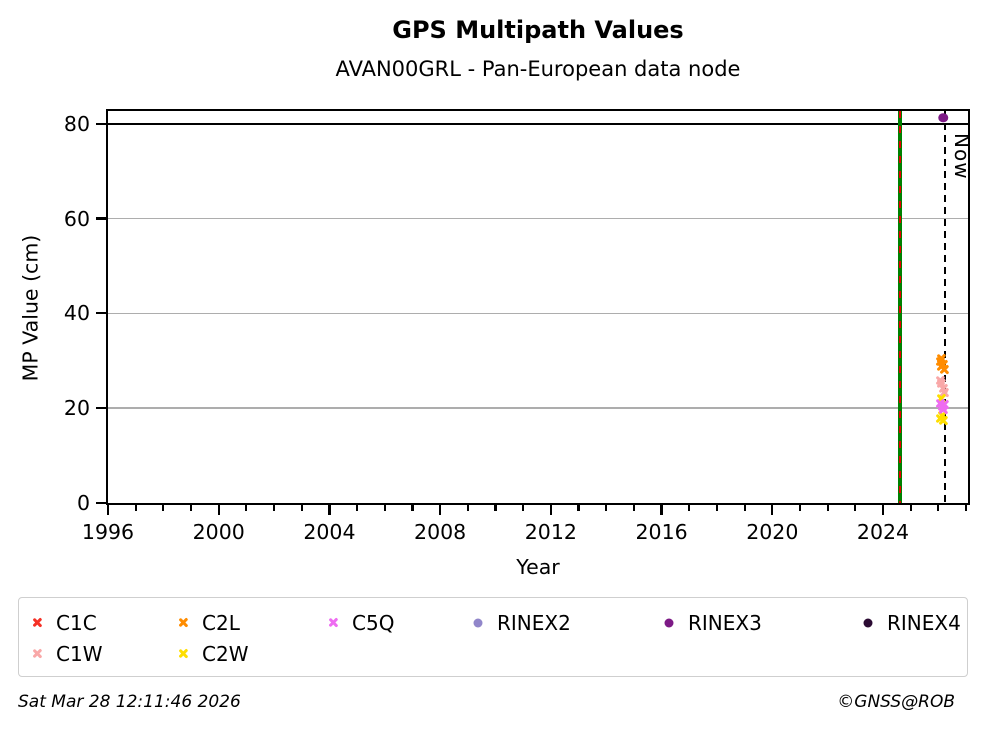 This screenshot has width=992, height=734. What do you see at coordinates (440, 532) in the screenshot?
I see `x-tick-label: 2008` at bounding box center [440, 532].